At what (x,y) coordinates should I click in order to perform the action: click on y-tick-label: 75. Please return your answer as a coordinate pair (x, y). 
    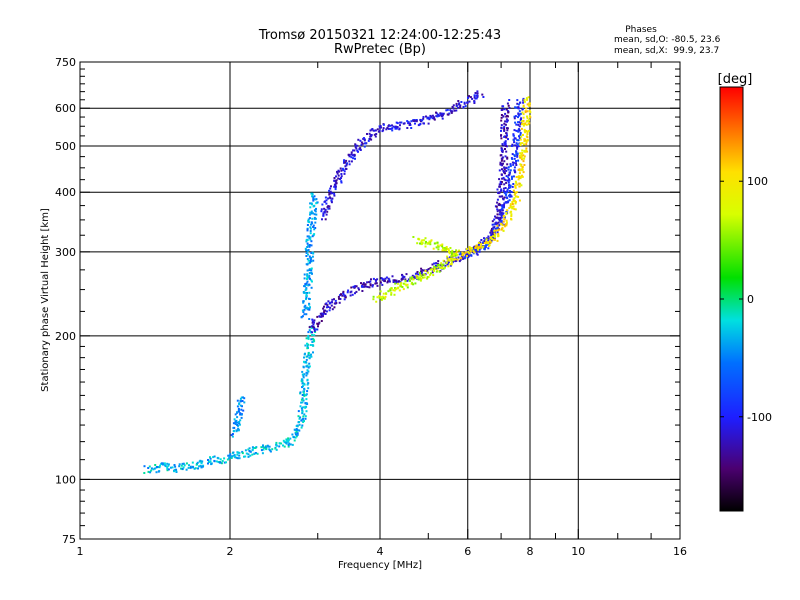
    Looking at the image, I should click on (69, 539).